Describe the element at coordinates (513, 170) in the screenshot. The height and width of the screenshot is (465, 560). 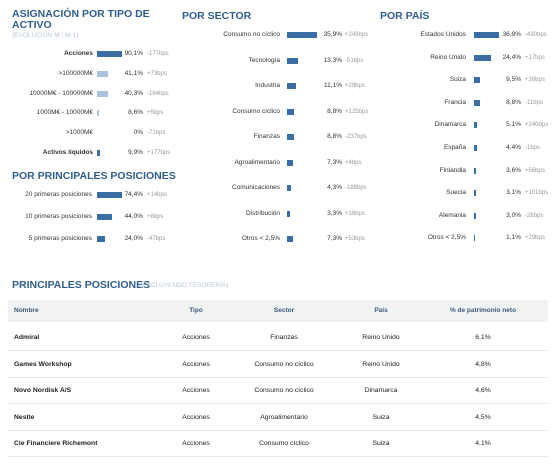
I see `value-label: 3,6%` at that location.